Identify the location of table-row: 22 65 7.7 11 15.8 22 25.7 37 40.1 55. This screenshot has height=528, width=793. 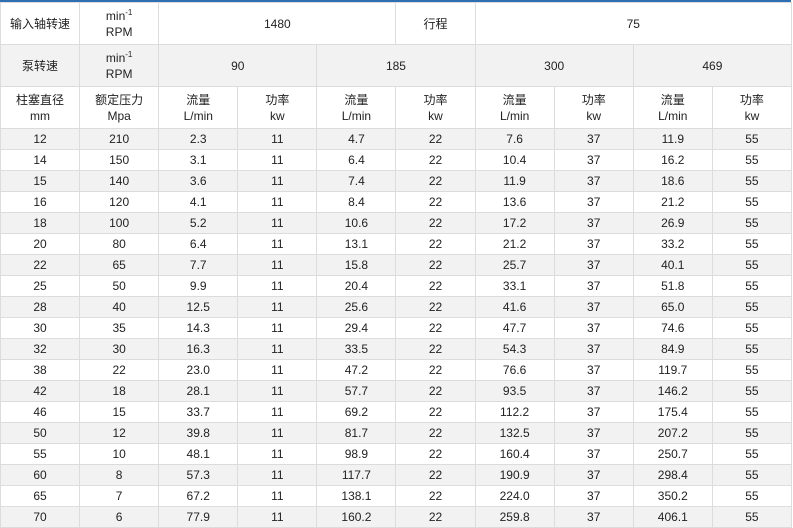
(396, 265).